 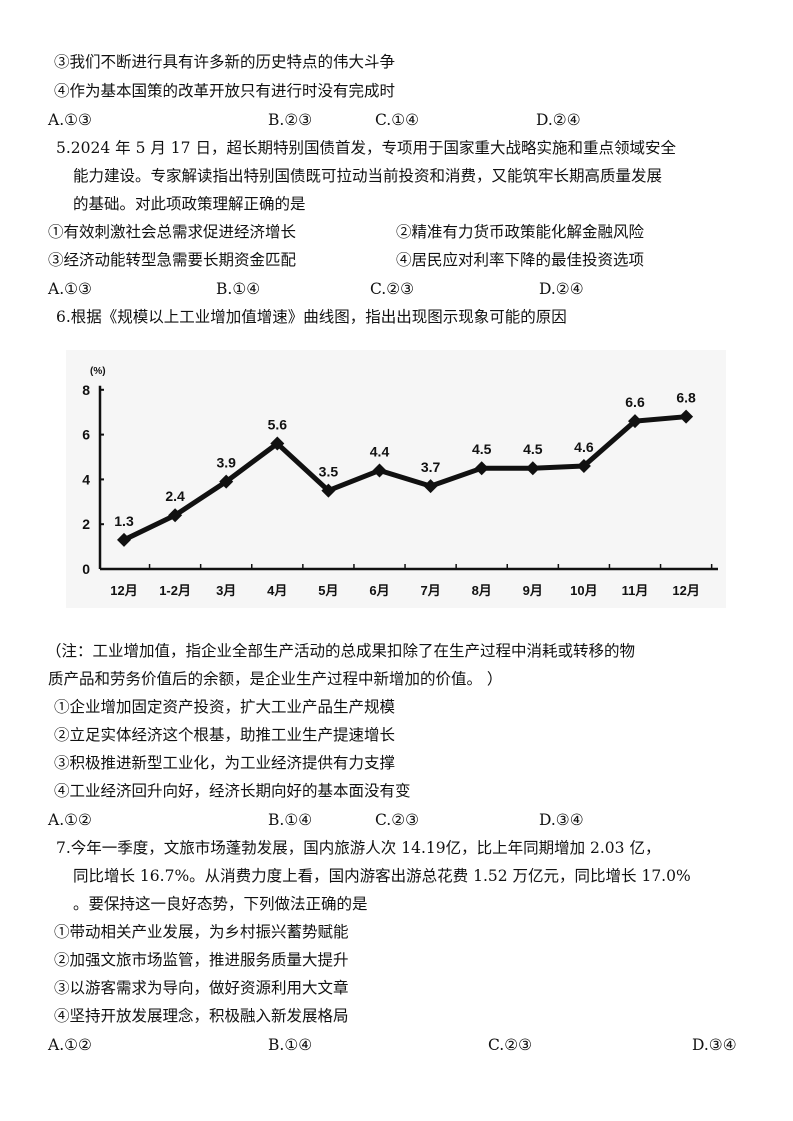 What do you see at coordinates (189, 204) in the screenshot?
I see `text-line: 的基础。对此项政策理解正确的是` at bounding box center [189, 204].